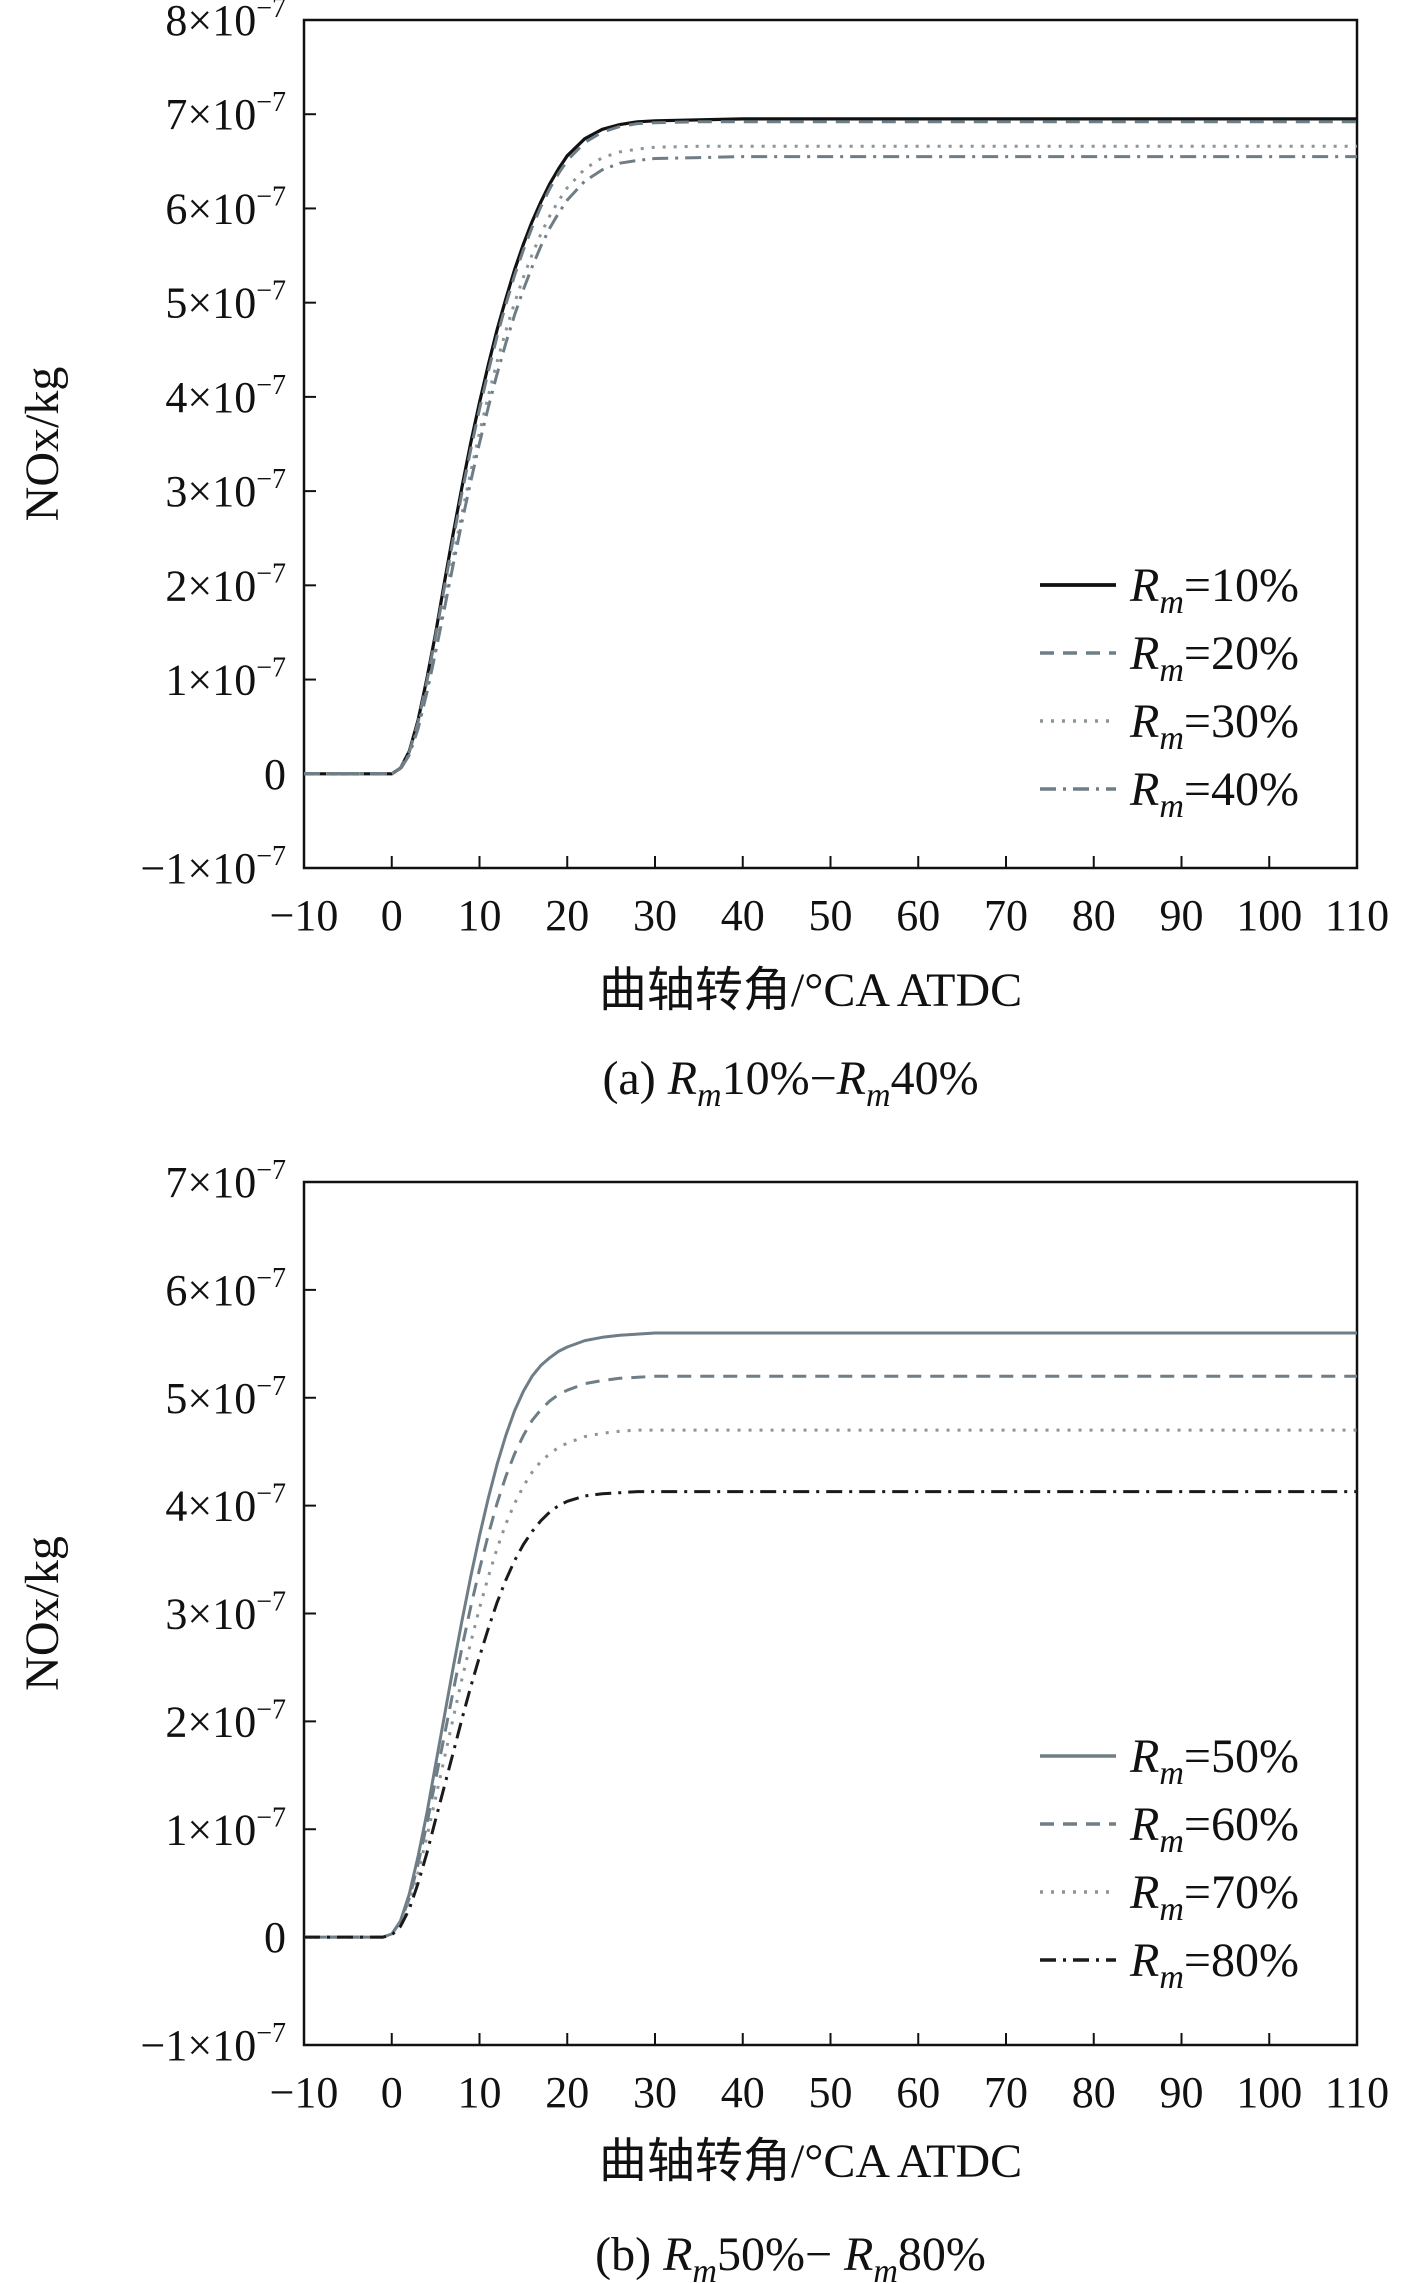  I want to click on legend-value: =60%, so click(1241, 1824).